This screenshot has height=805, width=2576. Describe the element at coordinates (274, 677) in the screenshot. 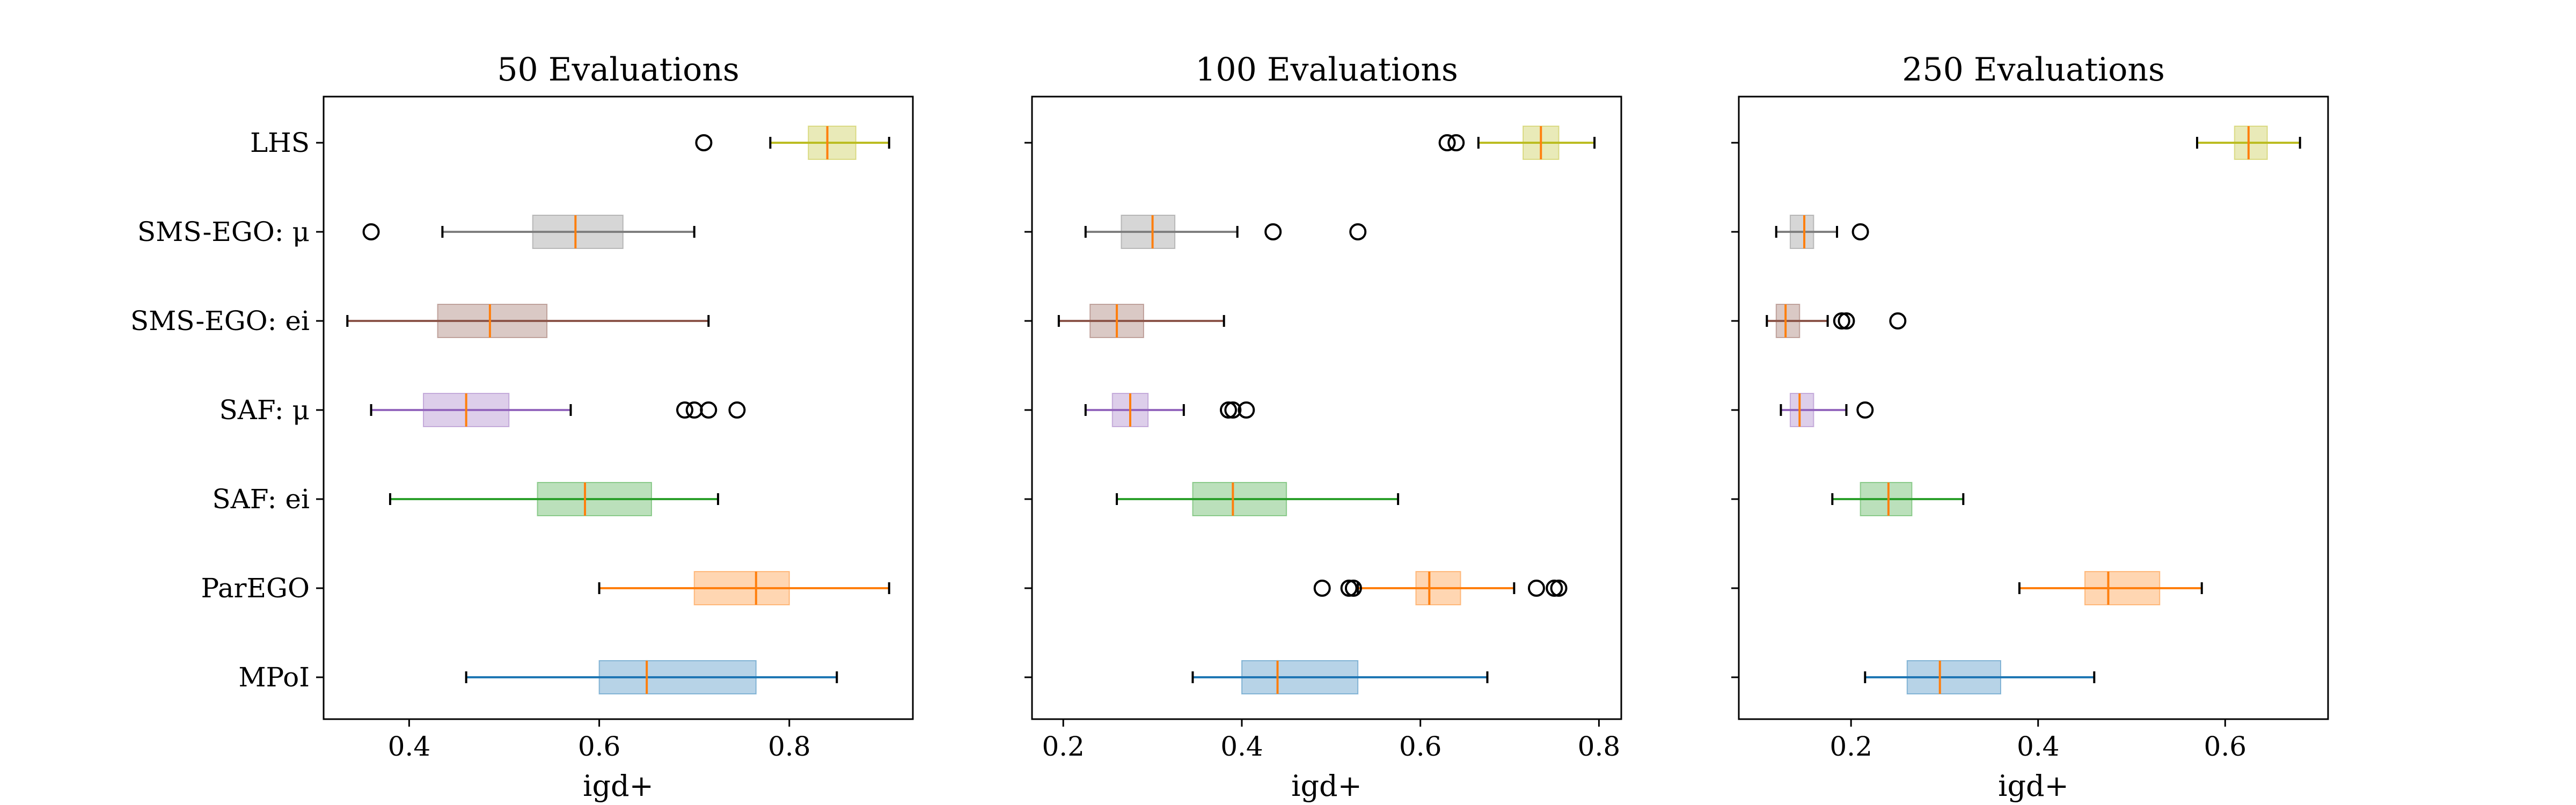

I see `category-label: MPoI` at that location.